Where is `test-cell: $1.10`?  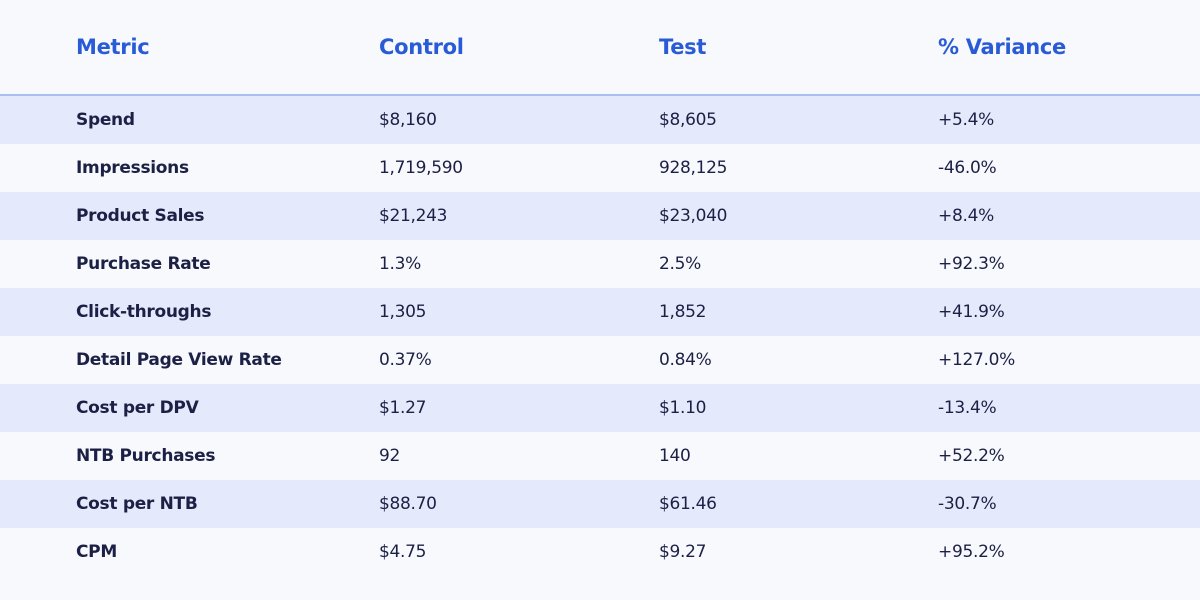 test-cell: $1.10 is located at coordinates (683, 408).